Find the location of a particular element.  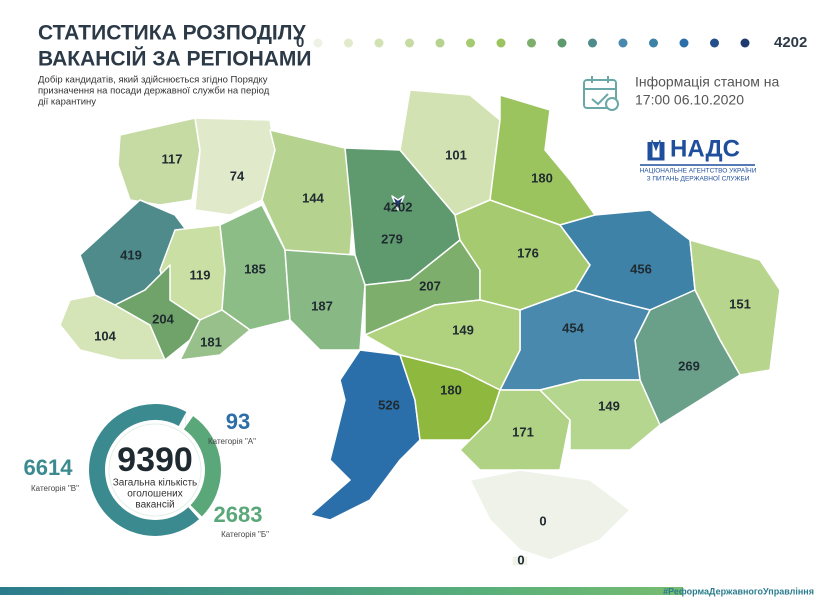

legend-scale is located at coordinates (531, 43).